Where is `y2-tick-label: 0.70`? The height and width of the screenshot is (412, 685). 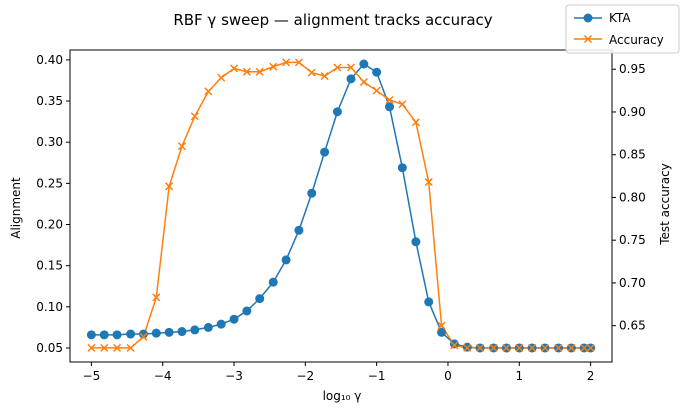
y2-tick-label: 0.70 is located at coordinates (632, 283).